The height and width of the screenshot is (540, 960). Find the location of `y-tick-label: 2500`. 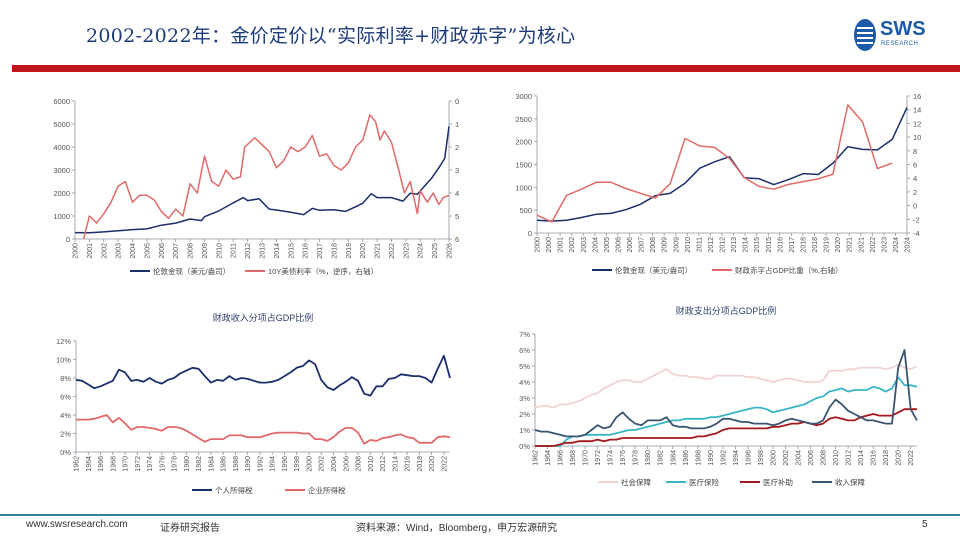

y-tick-label: 2500 is located at coordinates (523, 119).